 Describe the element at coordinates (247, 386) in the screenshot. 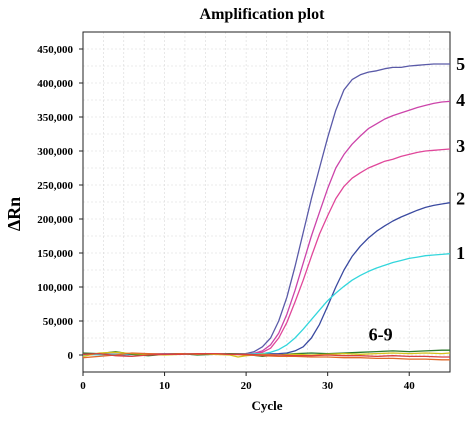

I see `x-tick-label: 20` at that location.